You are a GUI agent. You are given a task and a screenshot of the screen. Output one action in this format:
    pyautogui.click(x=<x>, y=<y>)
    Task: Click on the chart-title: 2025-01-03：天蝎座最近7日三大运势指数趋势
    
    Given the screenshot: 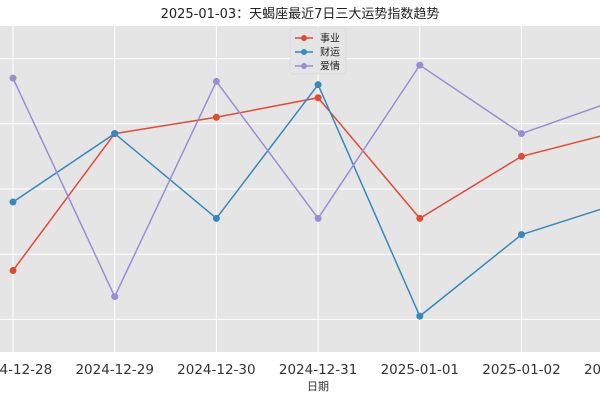 What is the action you would take?
    pyautogui.click(x=300, y=14)
    